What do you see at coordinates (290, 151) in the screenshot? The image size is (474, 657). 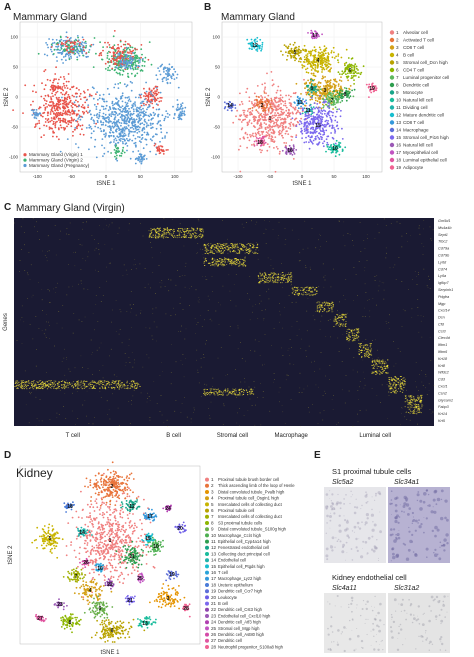 I see `cluster-label: 16` at bounding box center [290, 151].